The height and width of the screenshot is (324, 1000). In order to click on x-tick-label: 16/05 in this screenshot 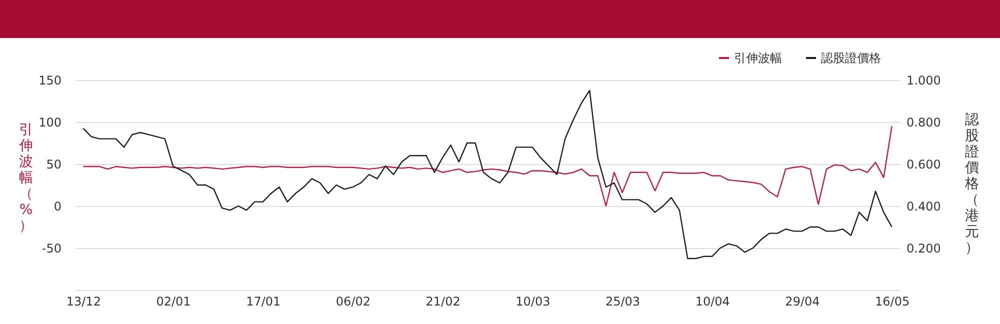, I will do `click(892, 301)`.